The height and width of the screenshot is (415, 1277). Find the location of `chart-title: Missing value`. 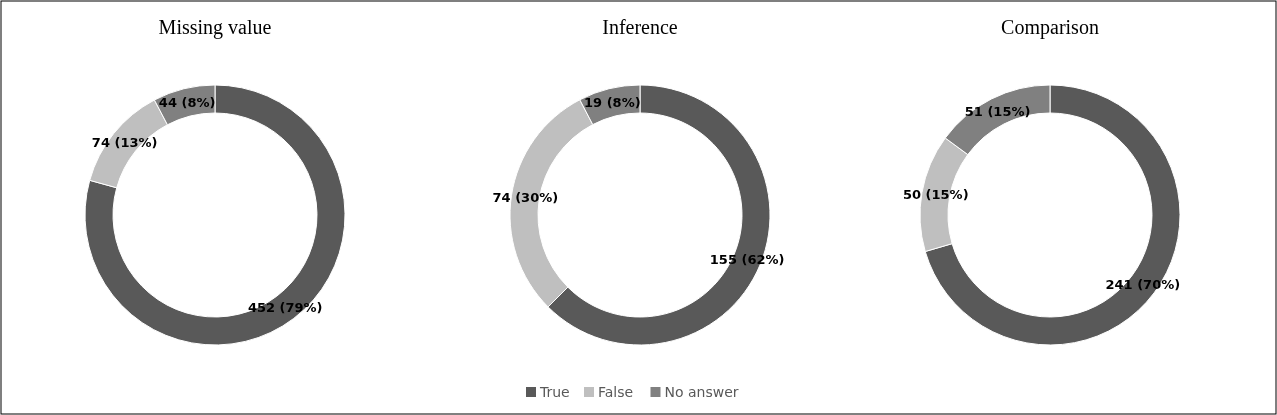

chart-title: Missing value is located at coordinates (215, 27).